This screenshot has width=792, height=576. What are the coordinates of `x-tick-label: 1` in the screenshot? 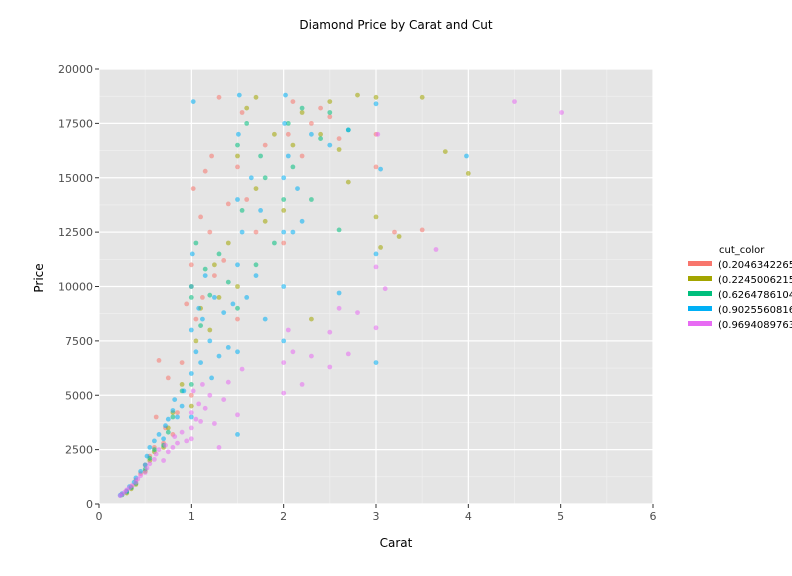 It's located at (191, 516).